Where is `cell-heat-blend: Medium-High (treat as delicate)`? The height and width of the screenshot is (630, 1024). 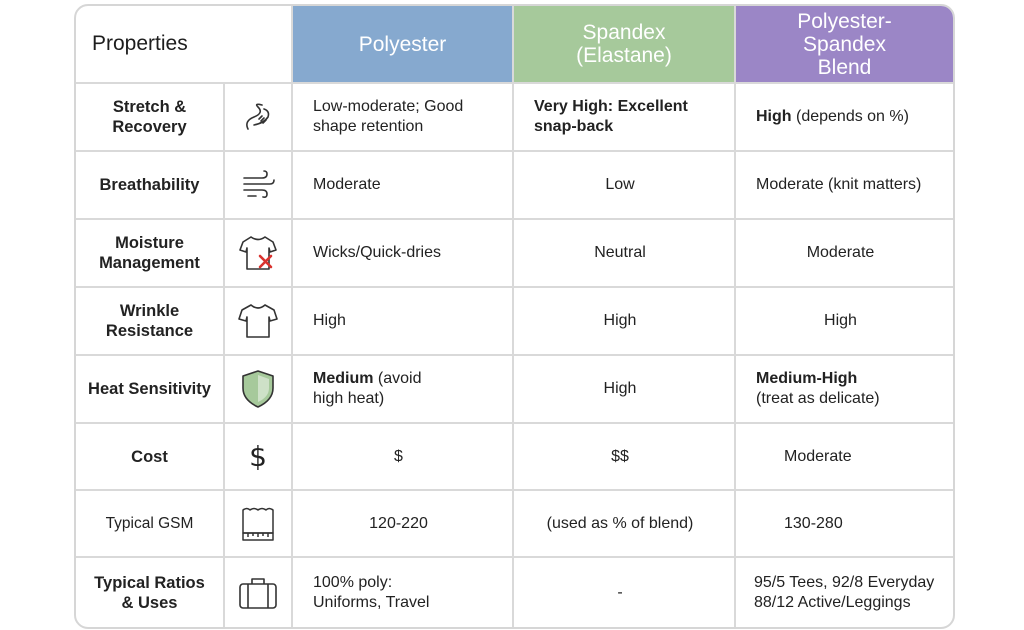
cell-heat-blend: Medium-High (treat as delicate) is located at coordinates (844, 390).